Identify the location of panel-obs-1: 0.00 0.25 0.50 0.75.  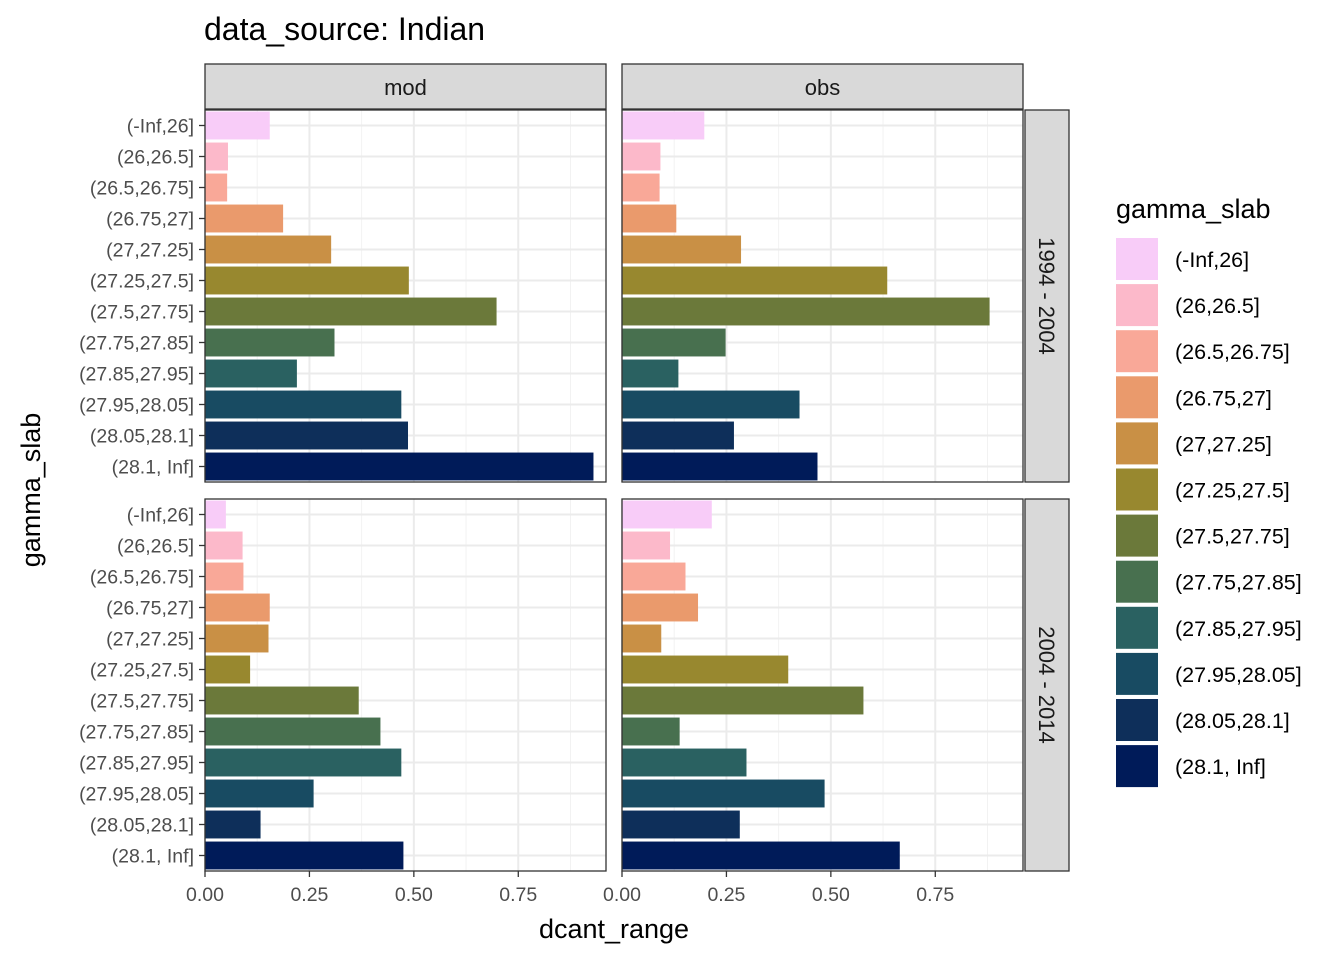
(813, 702).